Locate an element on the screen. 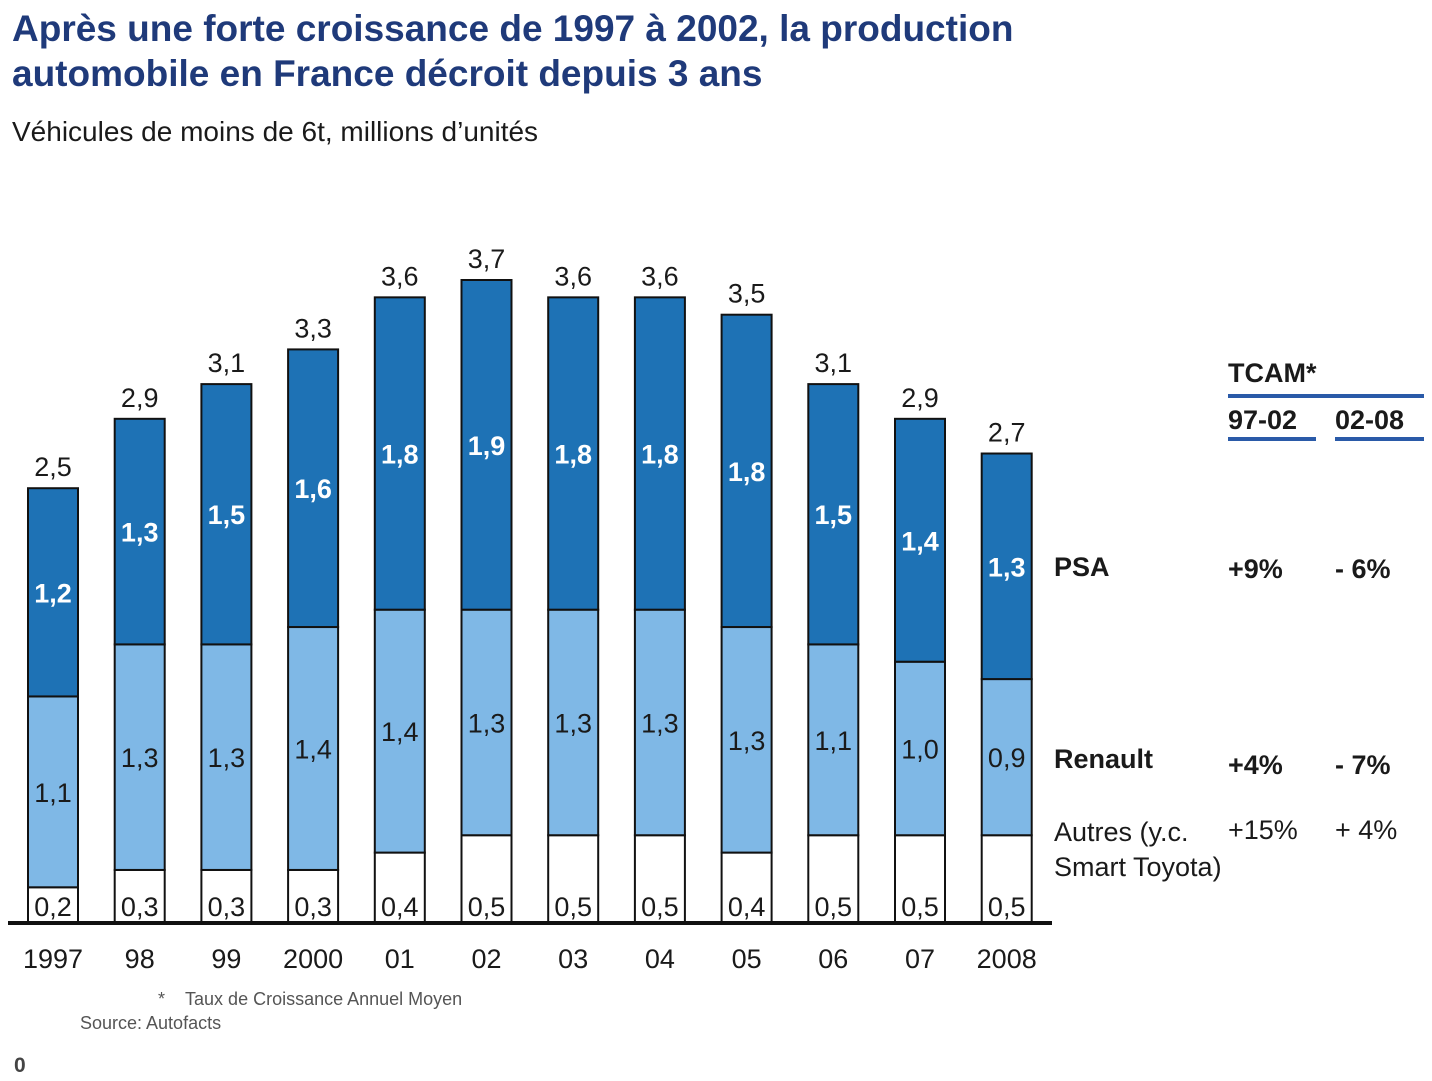 The image size is (1432, 1081). label-psa-05: 1,8 is located at coordinates (747, 472).